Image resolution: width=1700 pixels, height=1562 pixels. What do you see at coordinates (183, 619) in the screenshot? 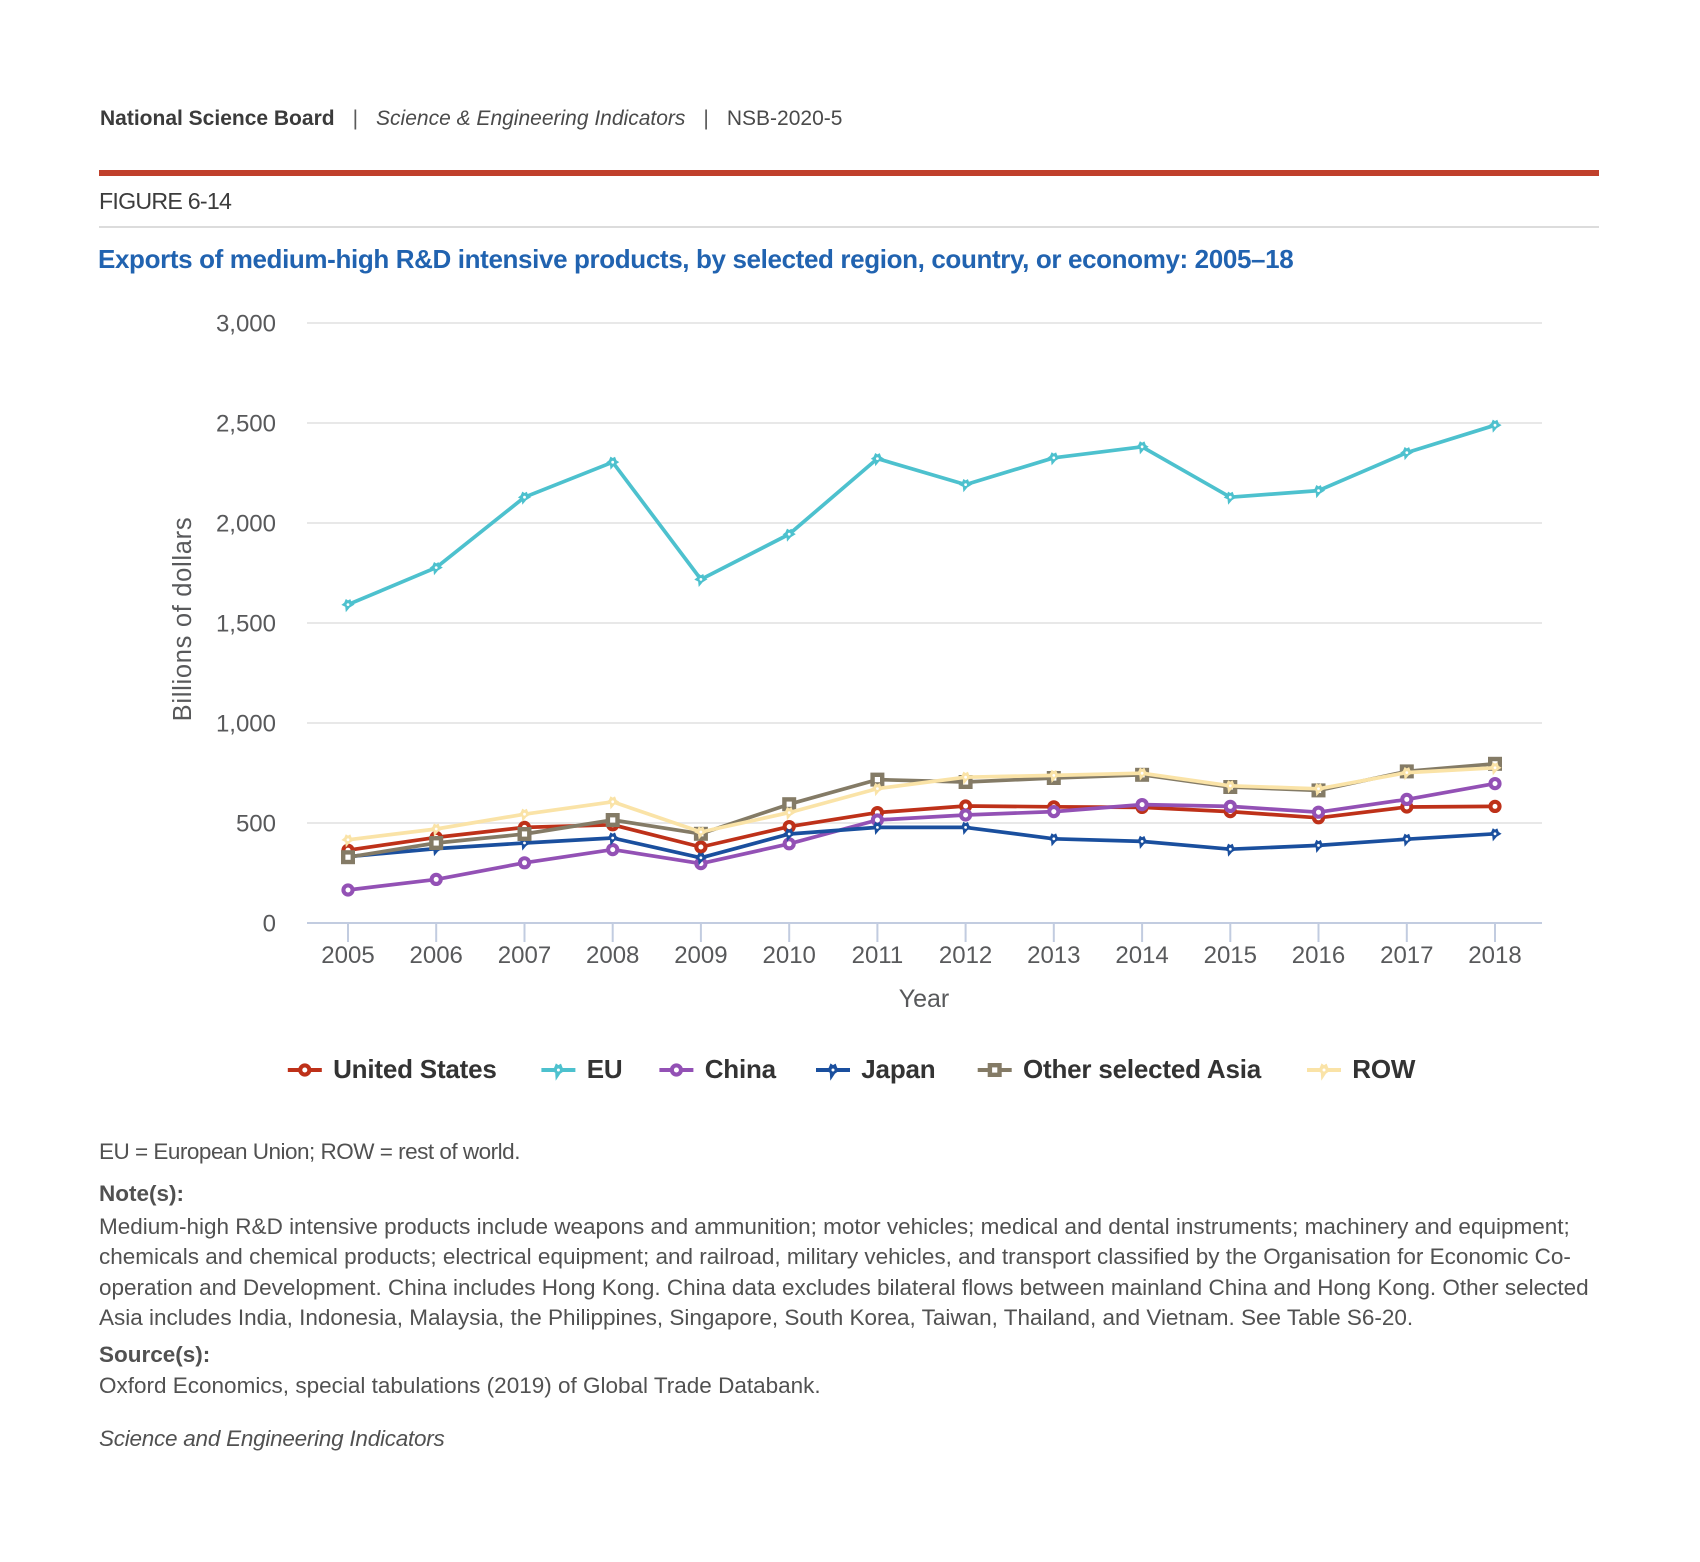
I see `svg-text: Billions of dollars` at bounding box center [183, 619].